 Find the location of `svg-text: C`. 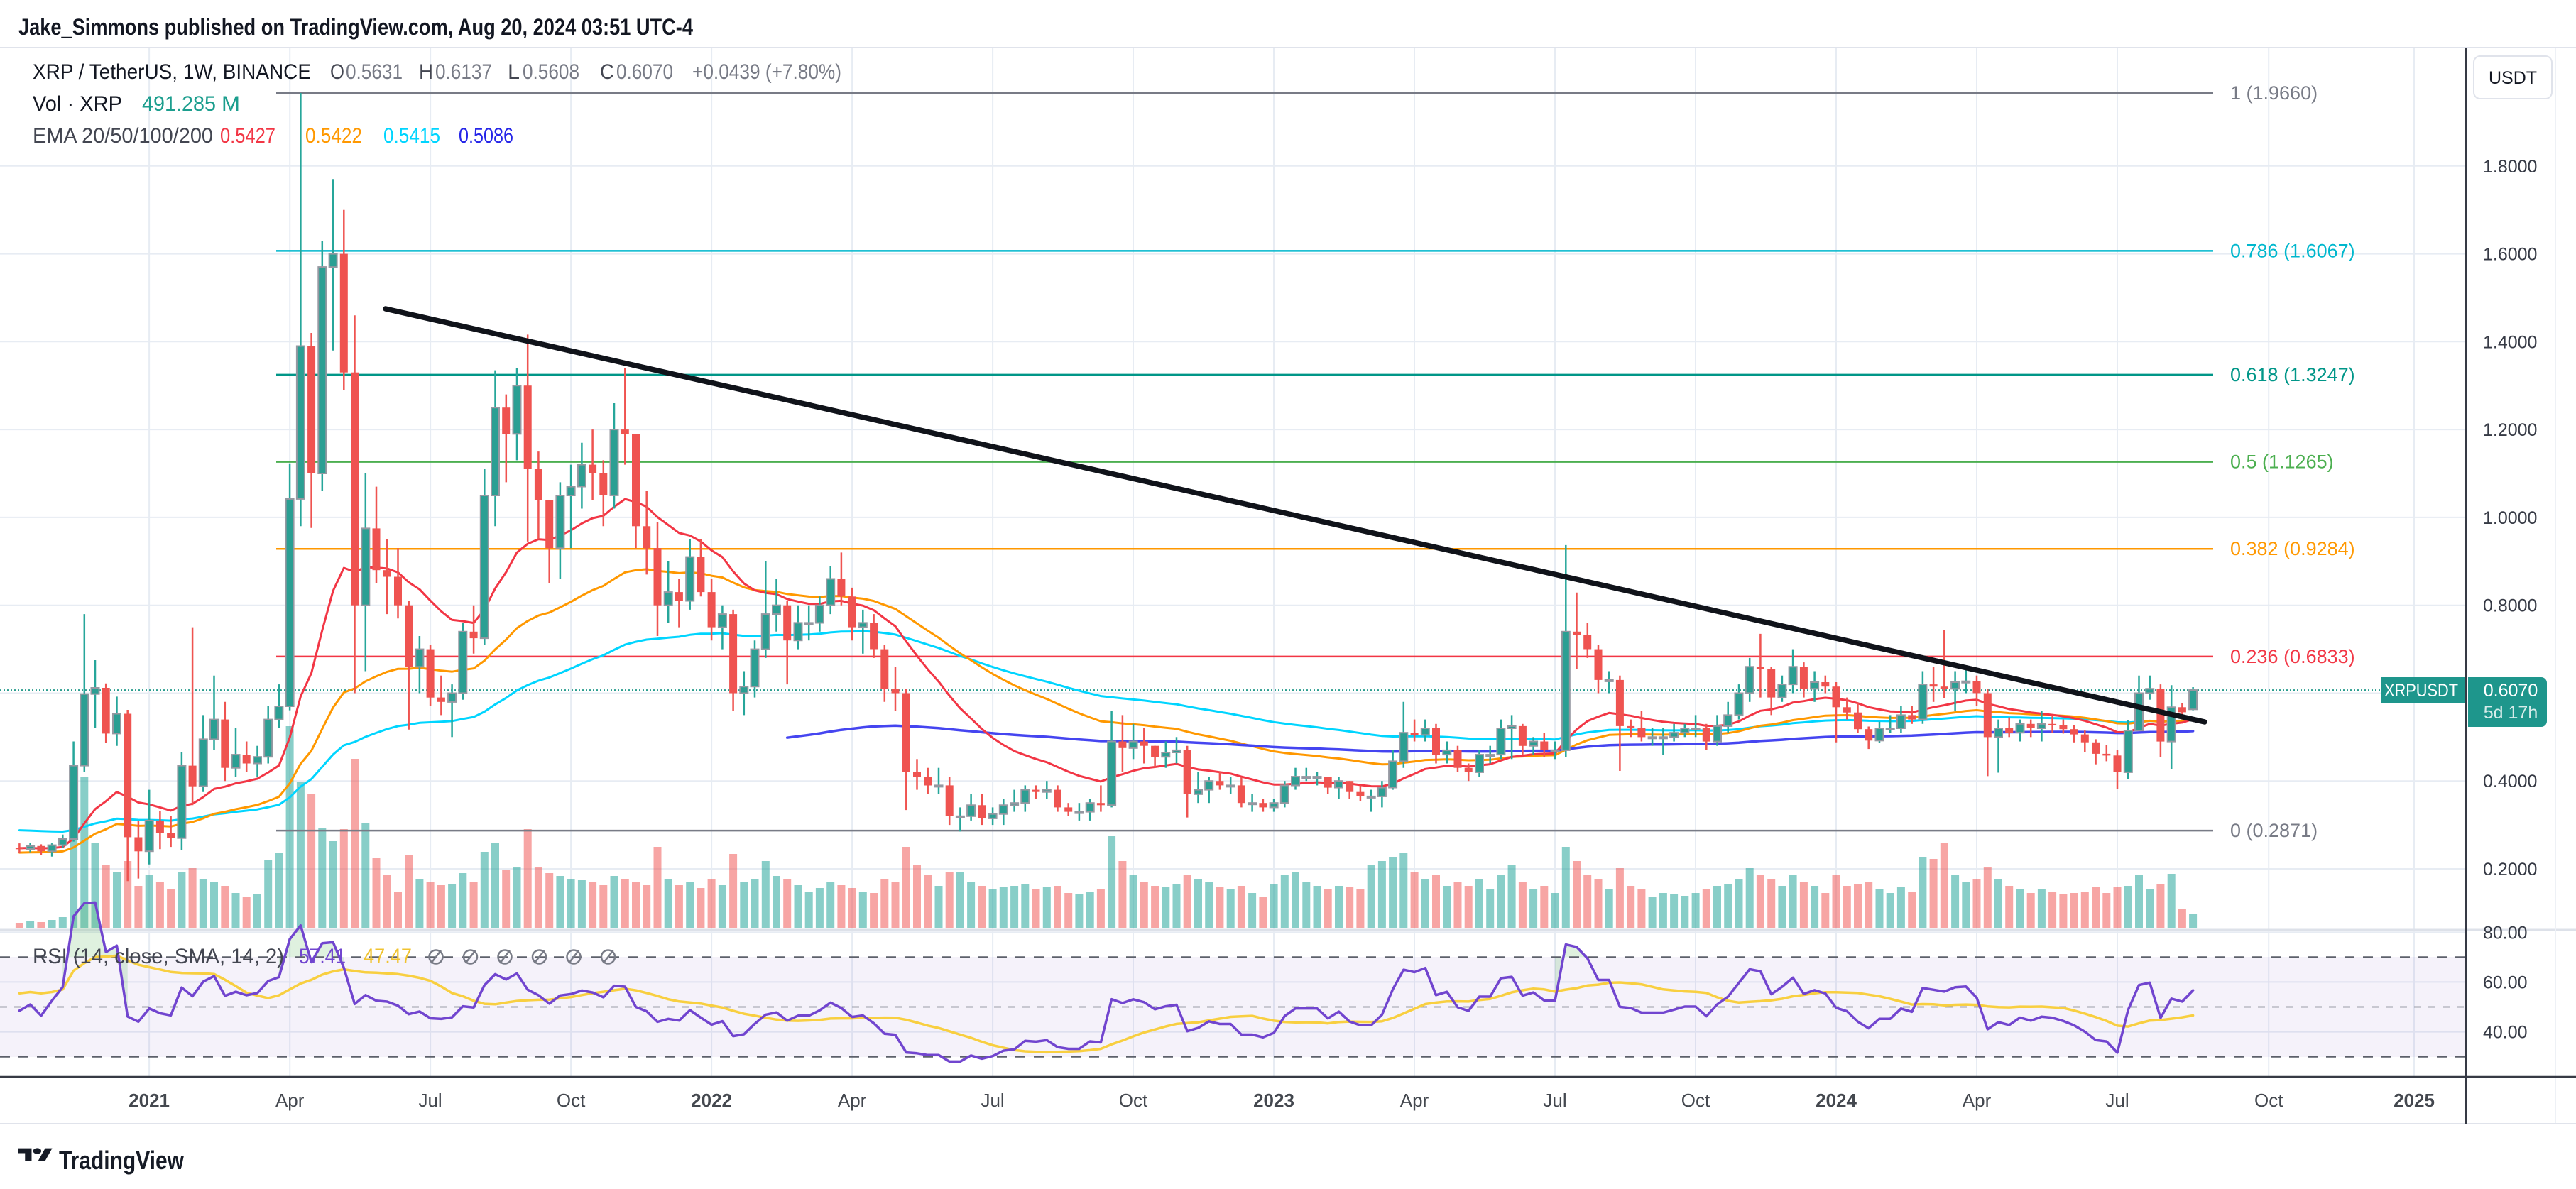

svg-text: C is located at coordinates (607, 72).